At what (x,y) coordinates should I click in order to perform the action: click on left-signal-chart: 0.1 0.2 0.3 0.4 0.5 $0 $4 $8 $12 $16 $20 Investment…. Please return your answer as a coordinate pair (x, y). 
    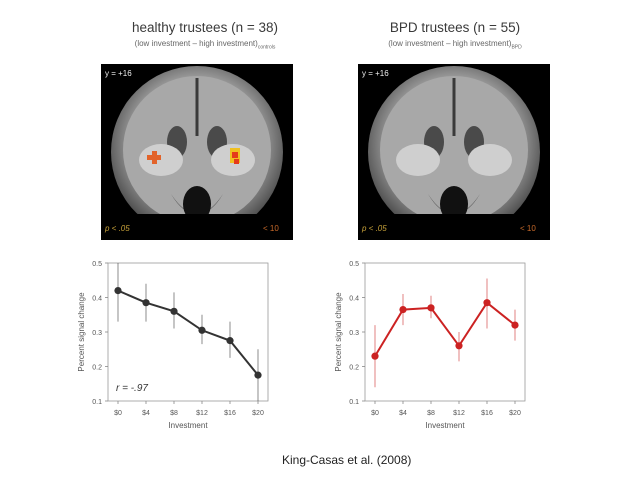
    Looking at the image, I should click on (173, 345).